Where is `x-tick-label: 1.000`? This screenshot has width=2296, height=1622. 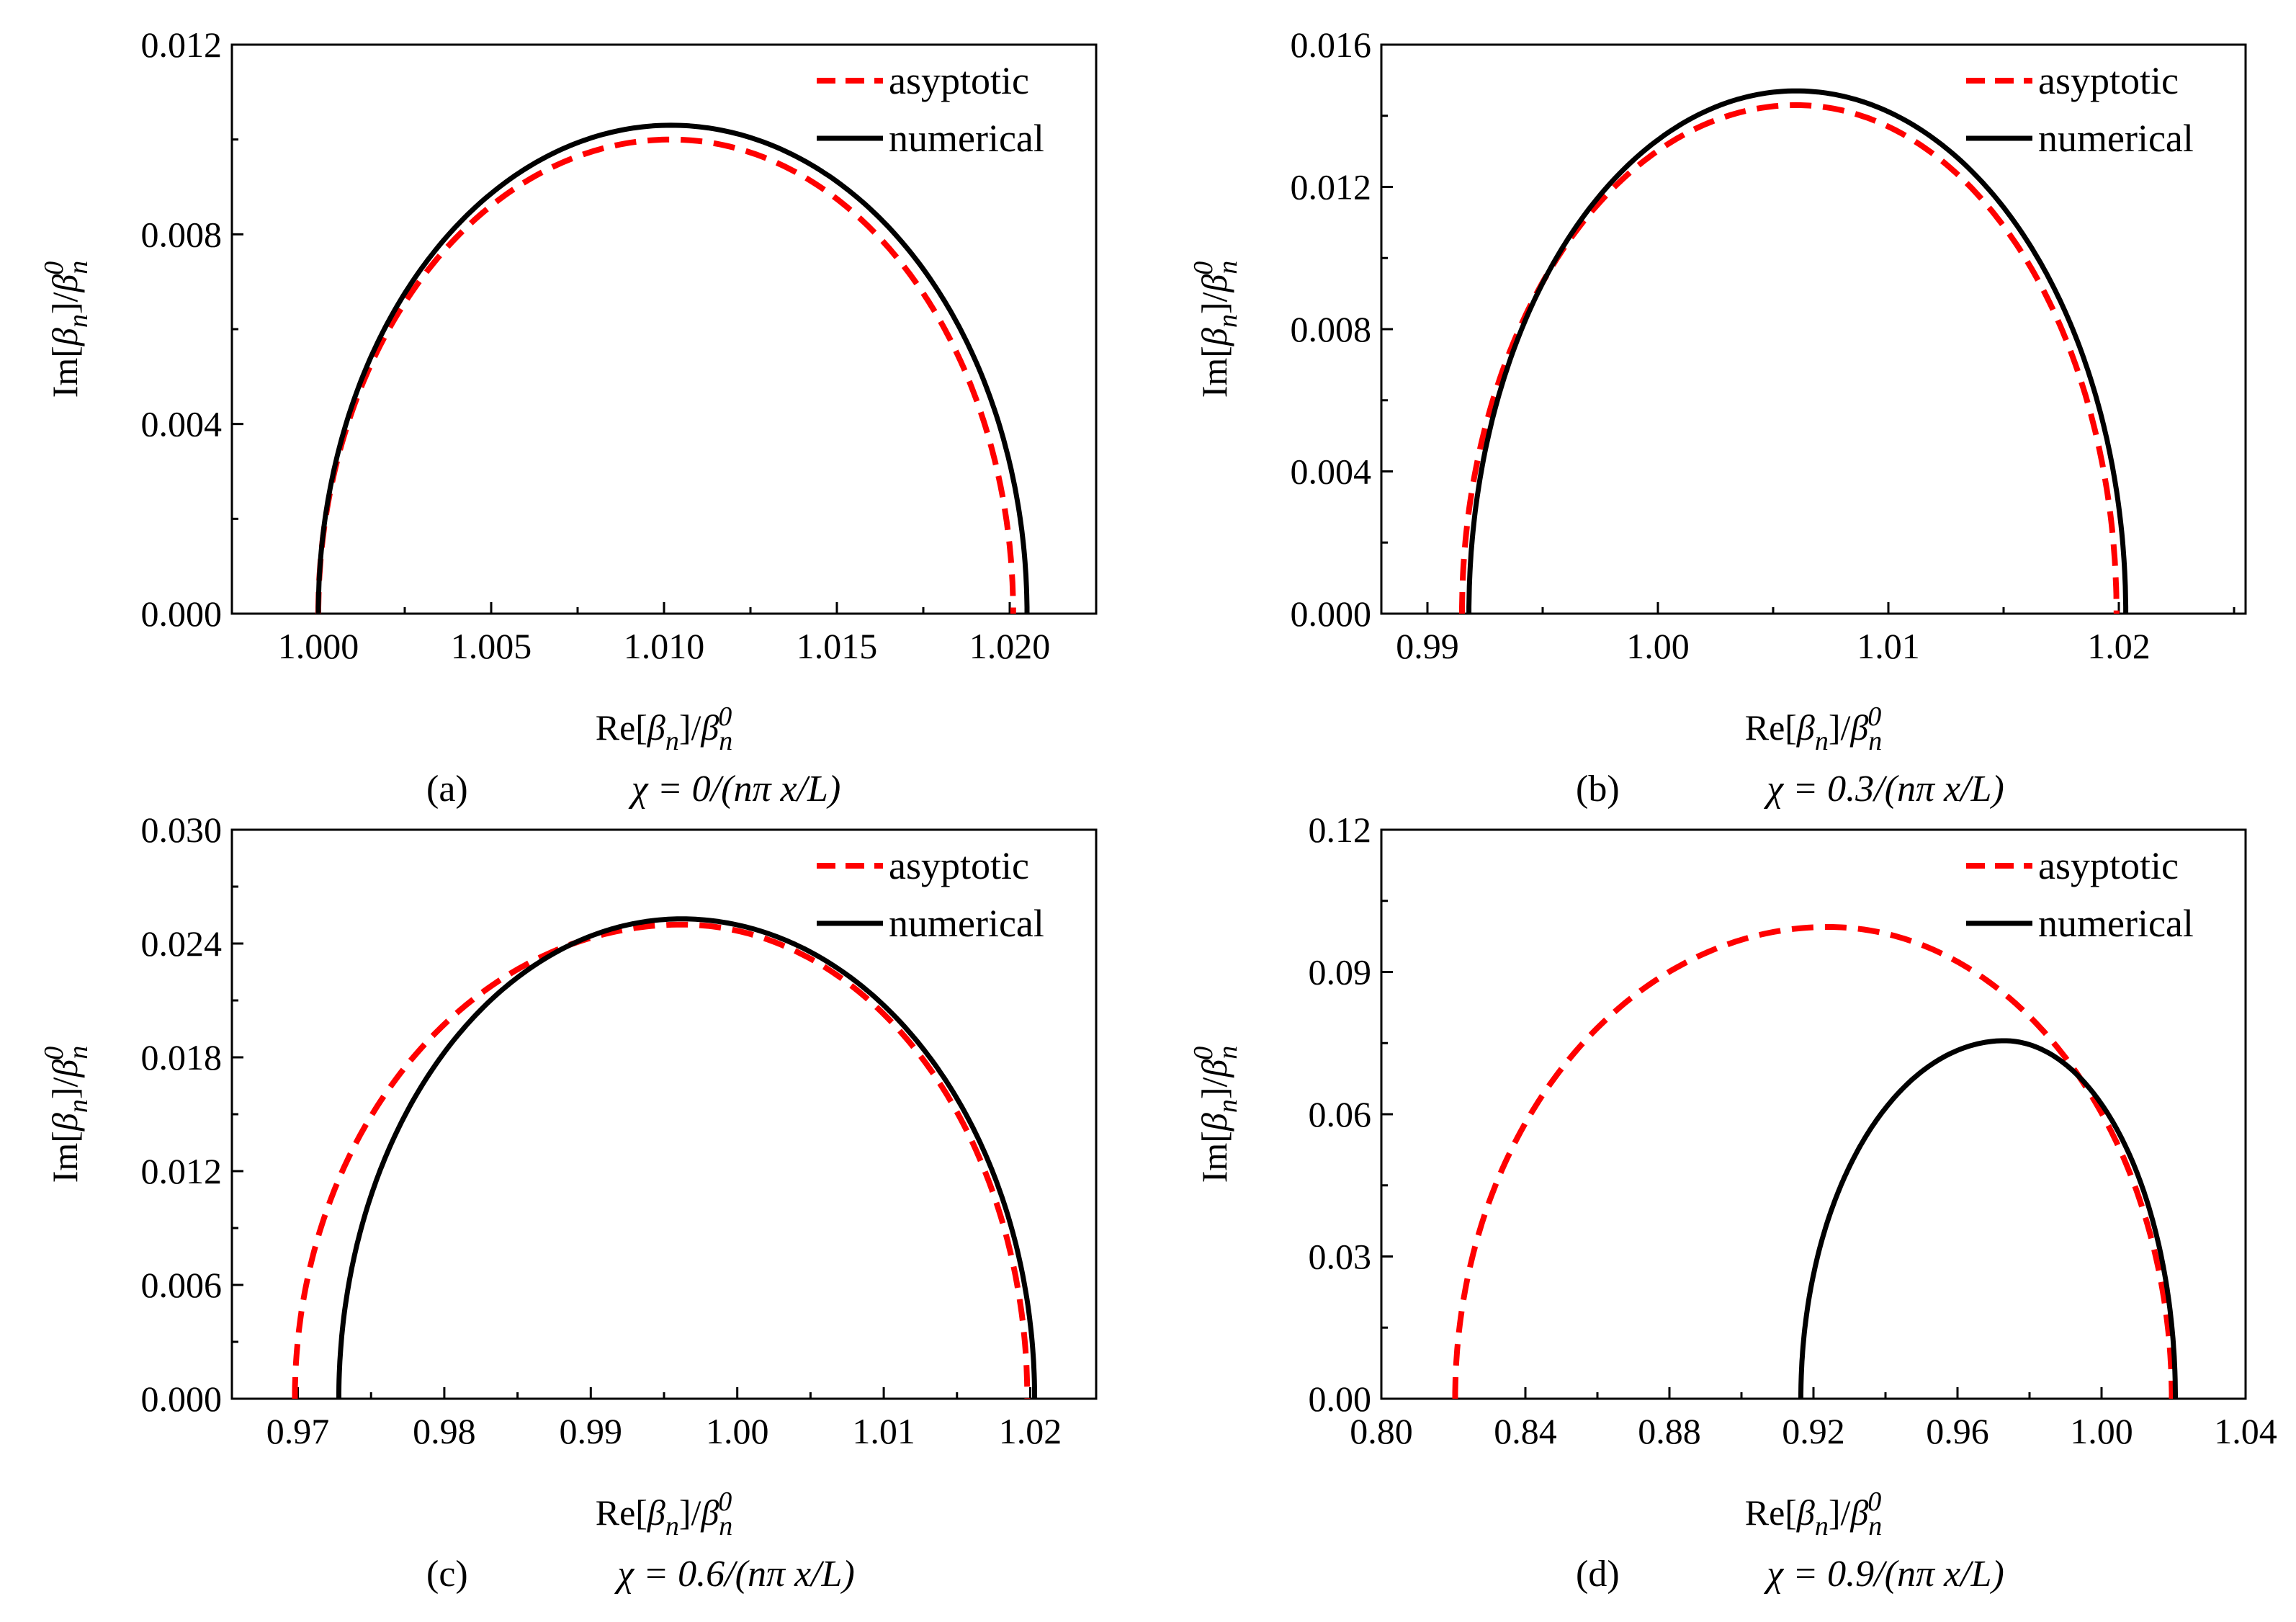
x-tick-label: 1.000 is located at coordinates (318, 646).